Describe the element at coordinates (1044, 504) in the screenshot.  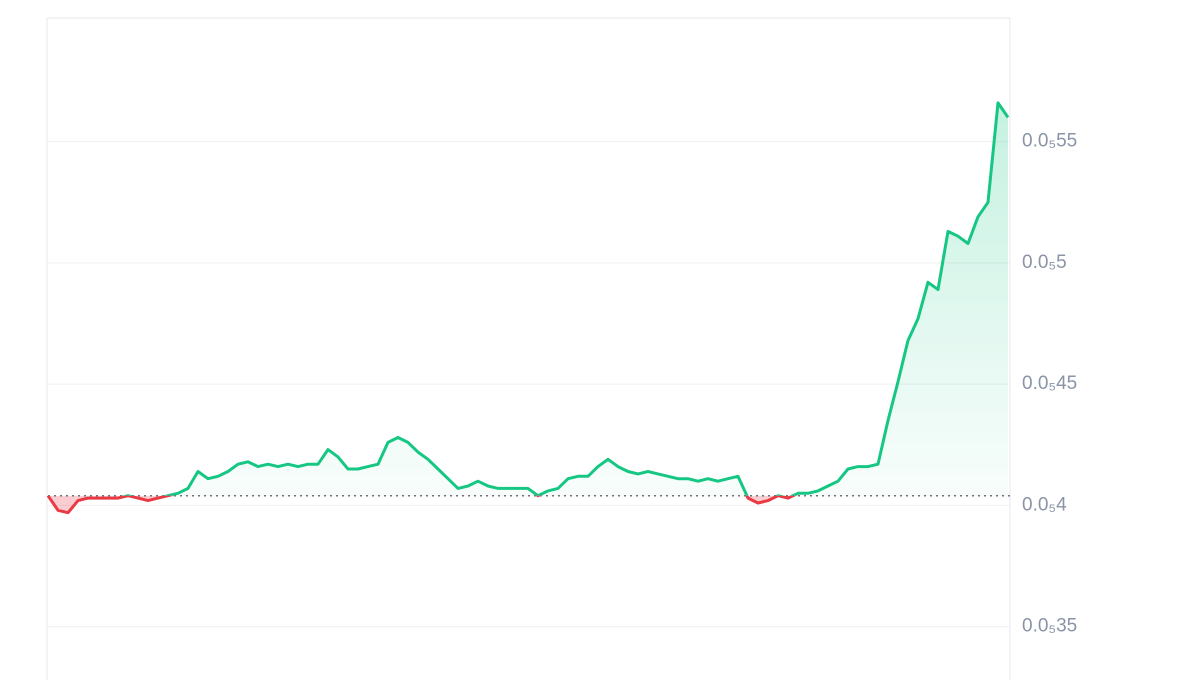
I see `y-tick-label: 0.0₅4` at that location.